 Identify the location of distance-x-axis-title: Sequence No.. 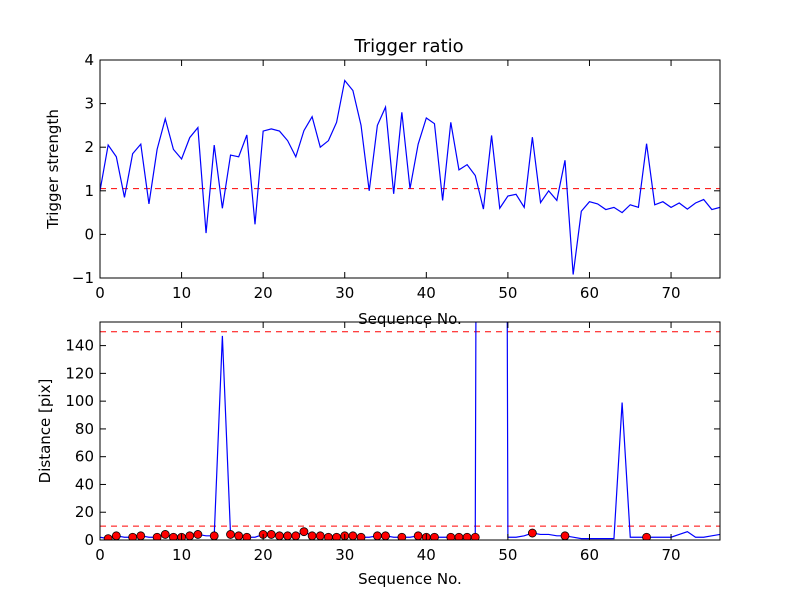
(410, 579).